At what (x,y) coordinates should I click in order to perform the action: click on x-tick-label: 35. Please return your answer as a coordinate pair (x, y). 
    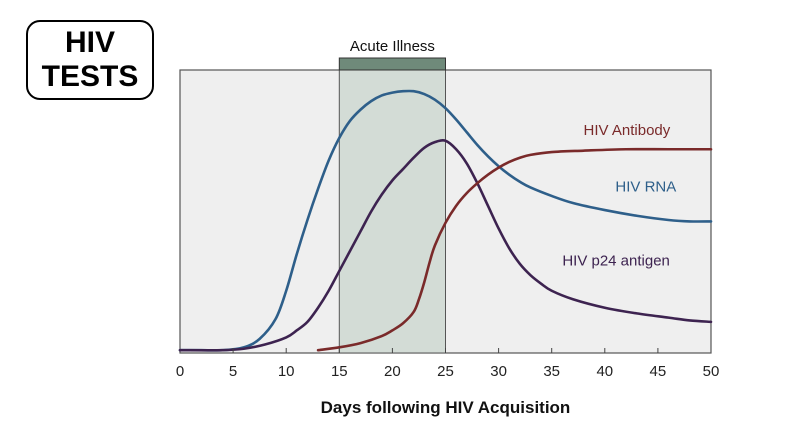
    Looking at the image, I should click on (551, 371).